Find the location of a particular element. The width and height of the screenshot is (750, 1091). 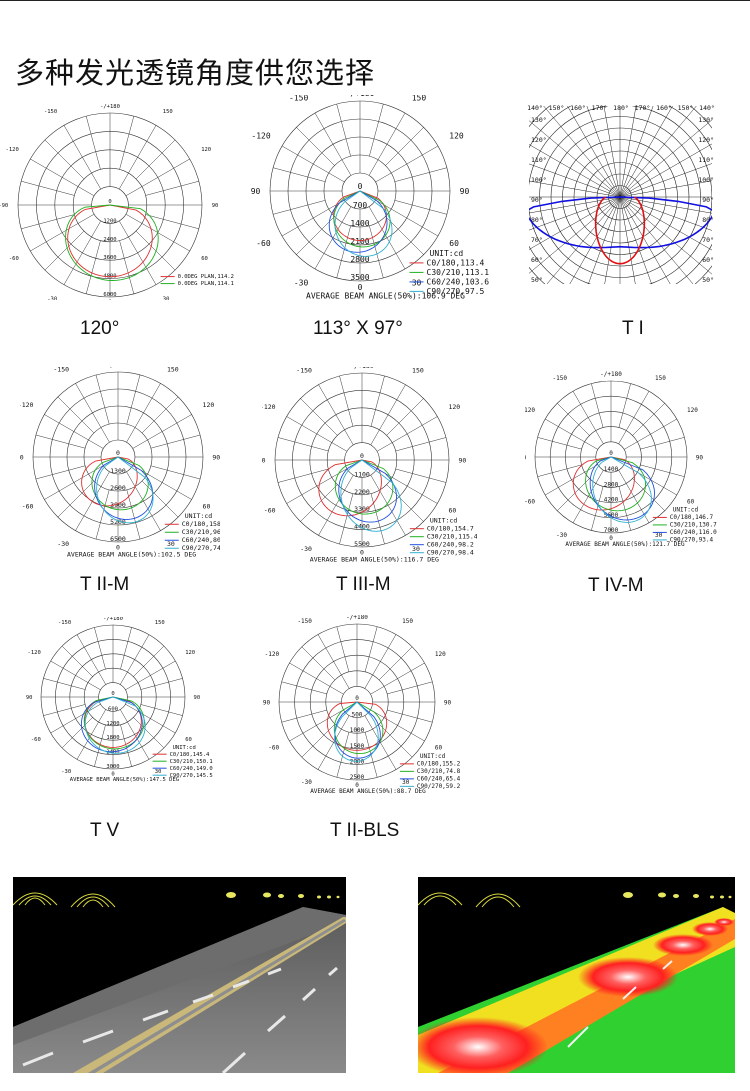

ring-value-label: 3000 is located at coordinates (112, 767).